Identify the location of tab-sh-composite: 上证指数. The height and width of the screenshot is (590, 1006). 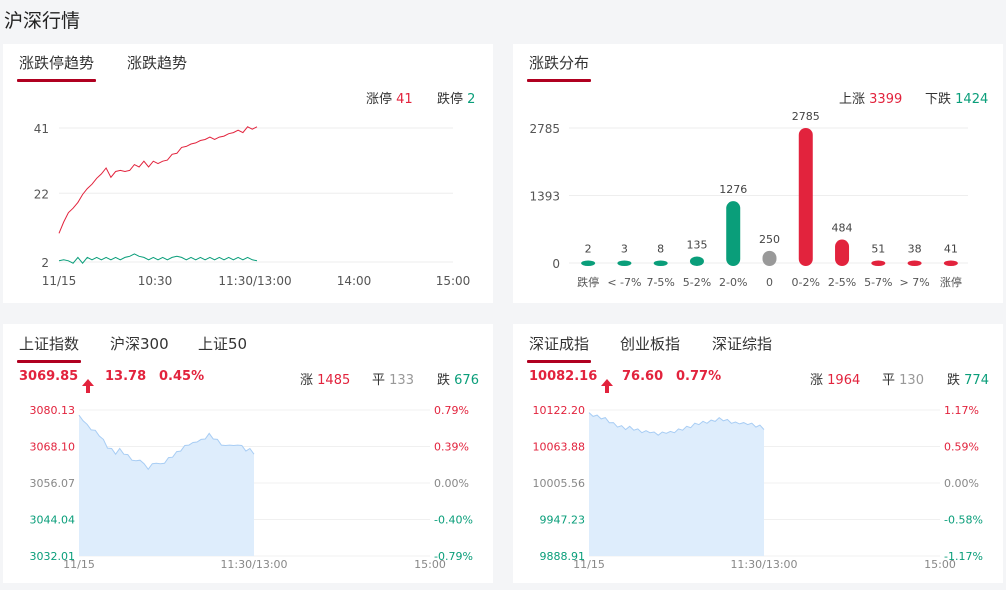
(49, 349).